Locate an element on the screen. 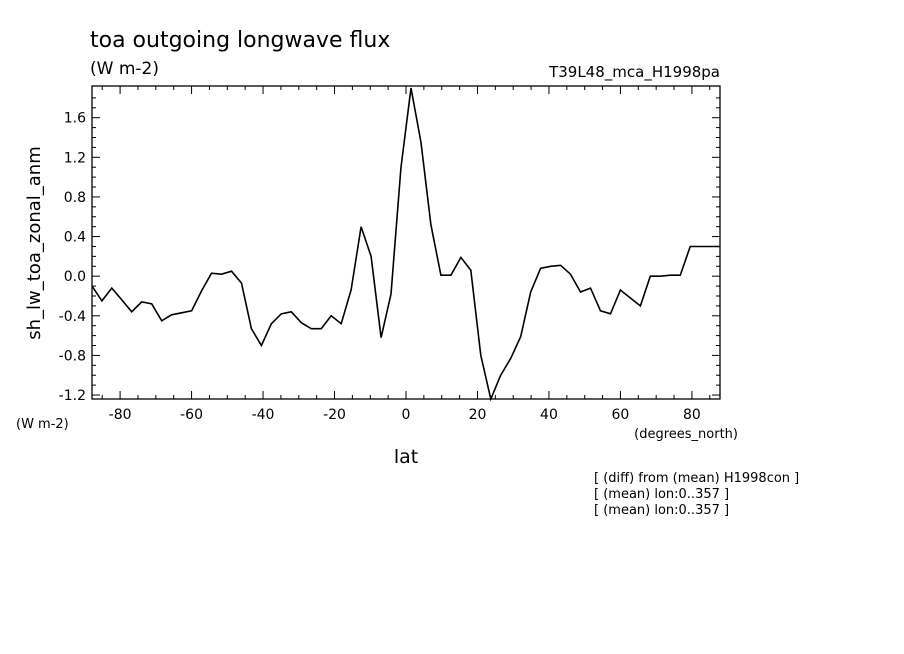 Image resolution: width=904 pixels, height=654 pixels. chart-title: toa outgoing longwave flux is located at coordinates (240, 40).